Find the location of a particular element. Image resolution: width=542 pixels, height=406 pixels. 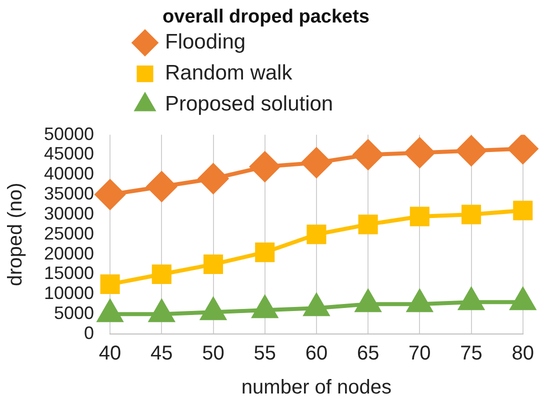

legend-label: Flooding is located at coordinates (205, 42).